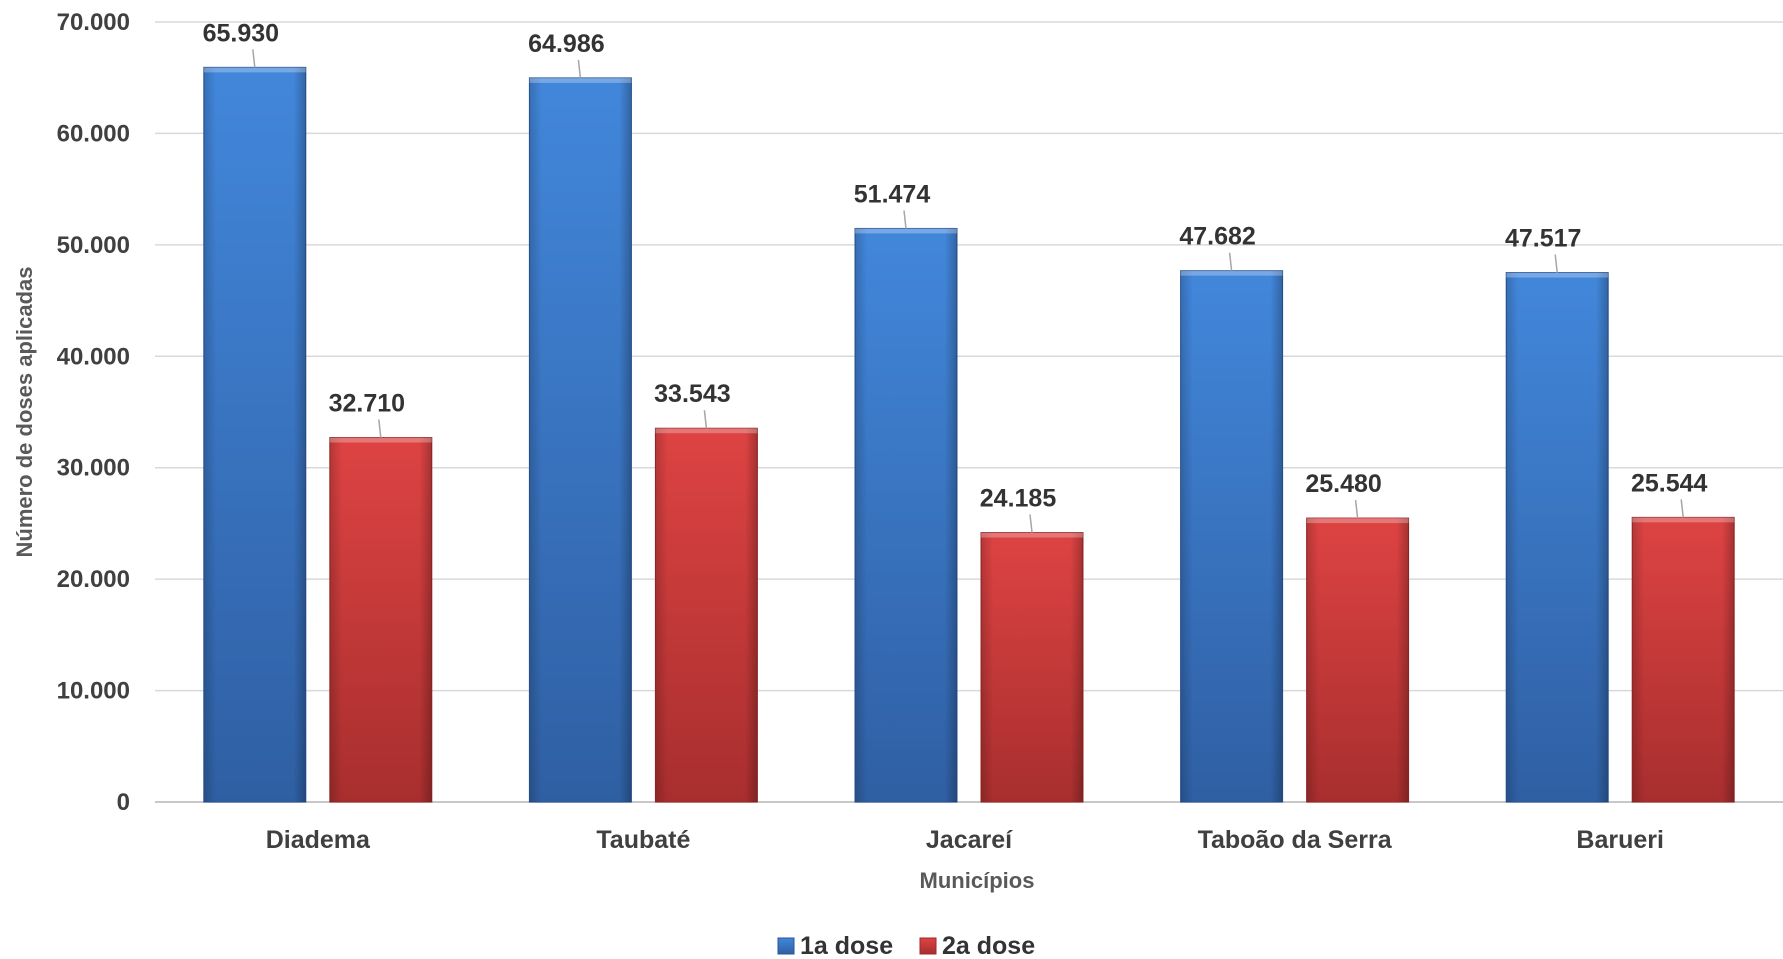 This screenshot has width=1783, height=959. Describe the element at coordinates (892, 194) in the screenshot. I see `data-label: 51.474` at that location.